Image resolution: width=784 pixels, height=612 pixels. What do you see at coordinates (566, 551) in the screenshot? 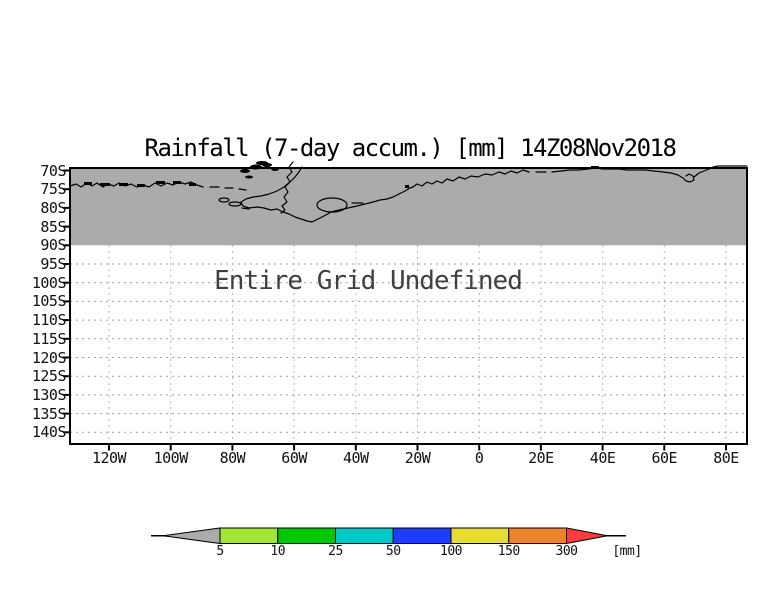
I see `colorbar-level-label: 300` at bounding box center [566, 551].